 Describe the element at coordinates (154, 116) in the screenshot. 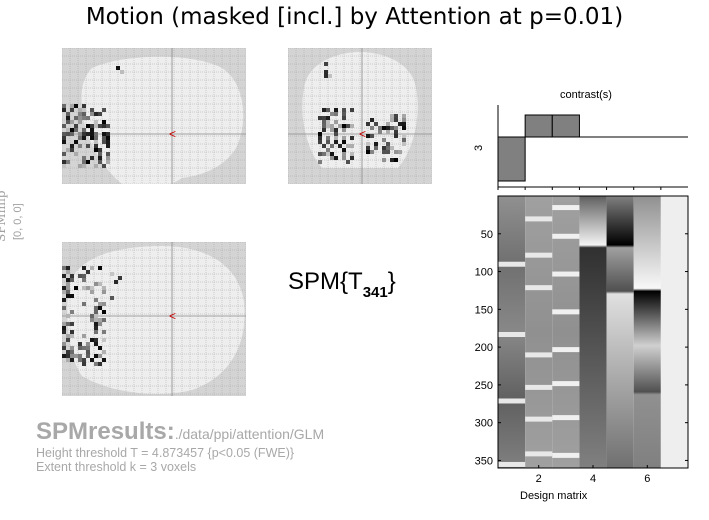

I see `mip-sagittal-view: <` at that location.